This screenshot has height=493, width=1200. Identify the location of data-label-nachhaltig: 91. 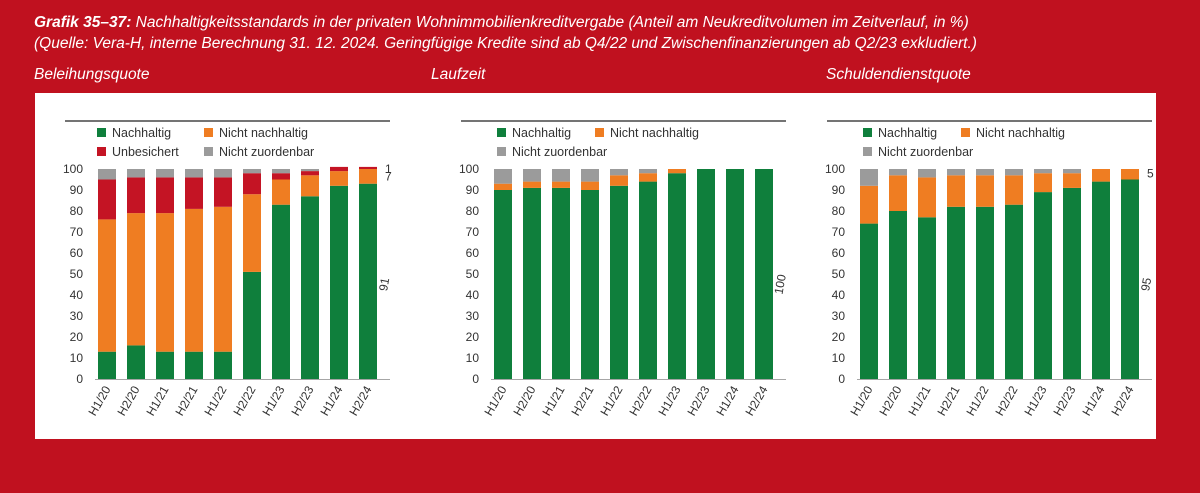
(384, 284).